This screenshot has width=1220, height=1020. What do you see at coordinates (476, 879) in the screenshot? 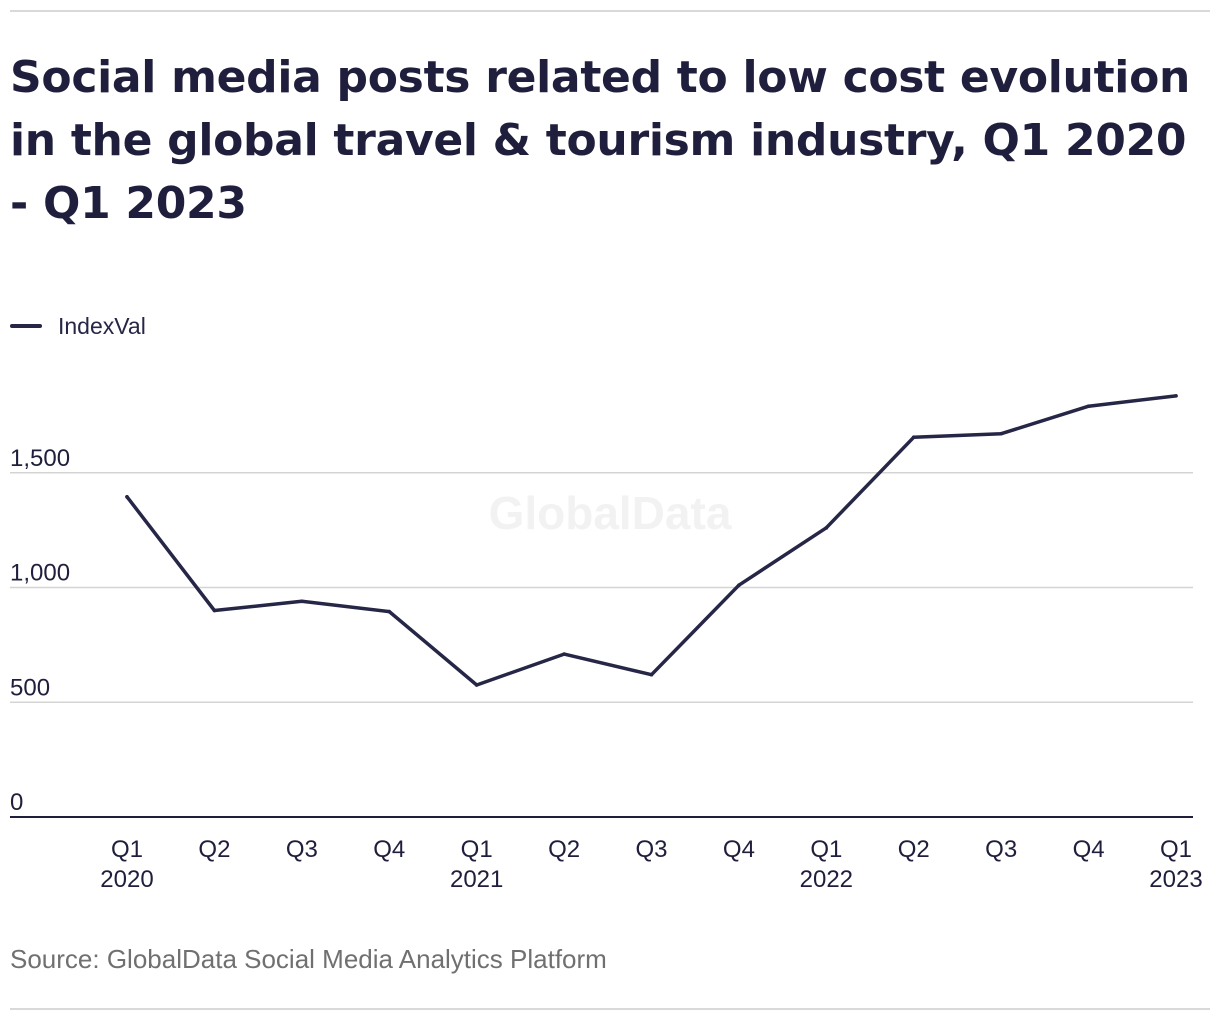
I see `x-tick-label: 2021` at bounding box center [476, 879].